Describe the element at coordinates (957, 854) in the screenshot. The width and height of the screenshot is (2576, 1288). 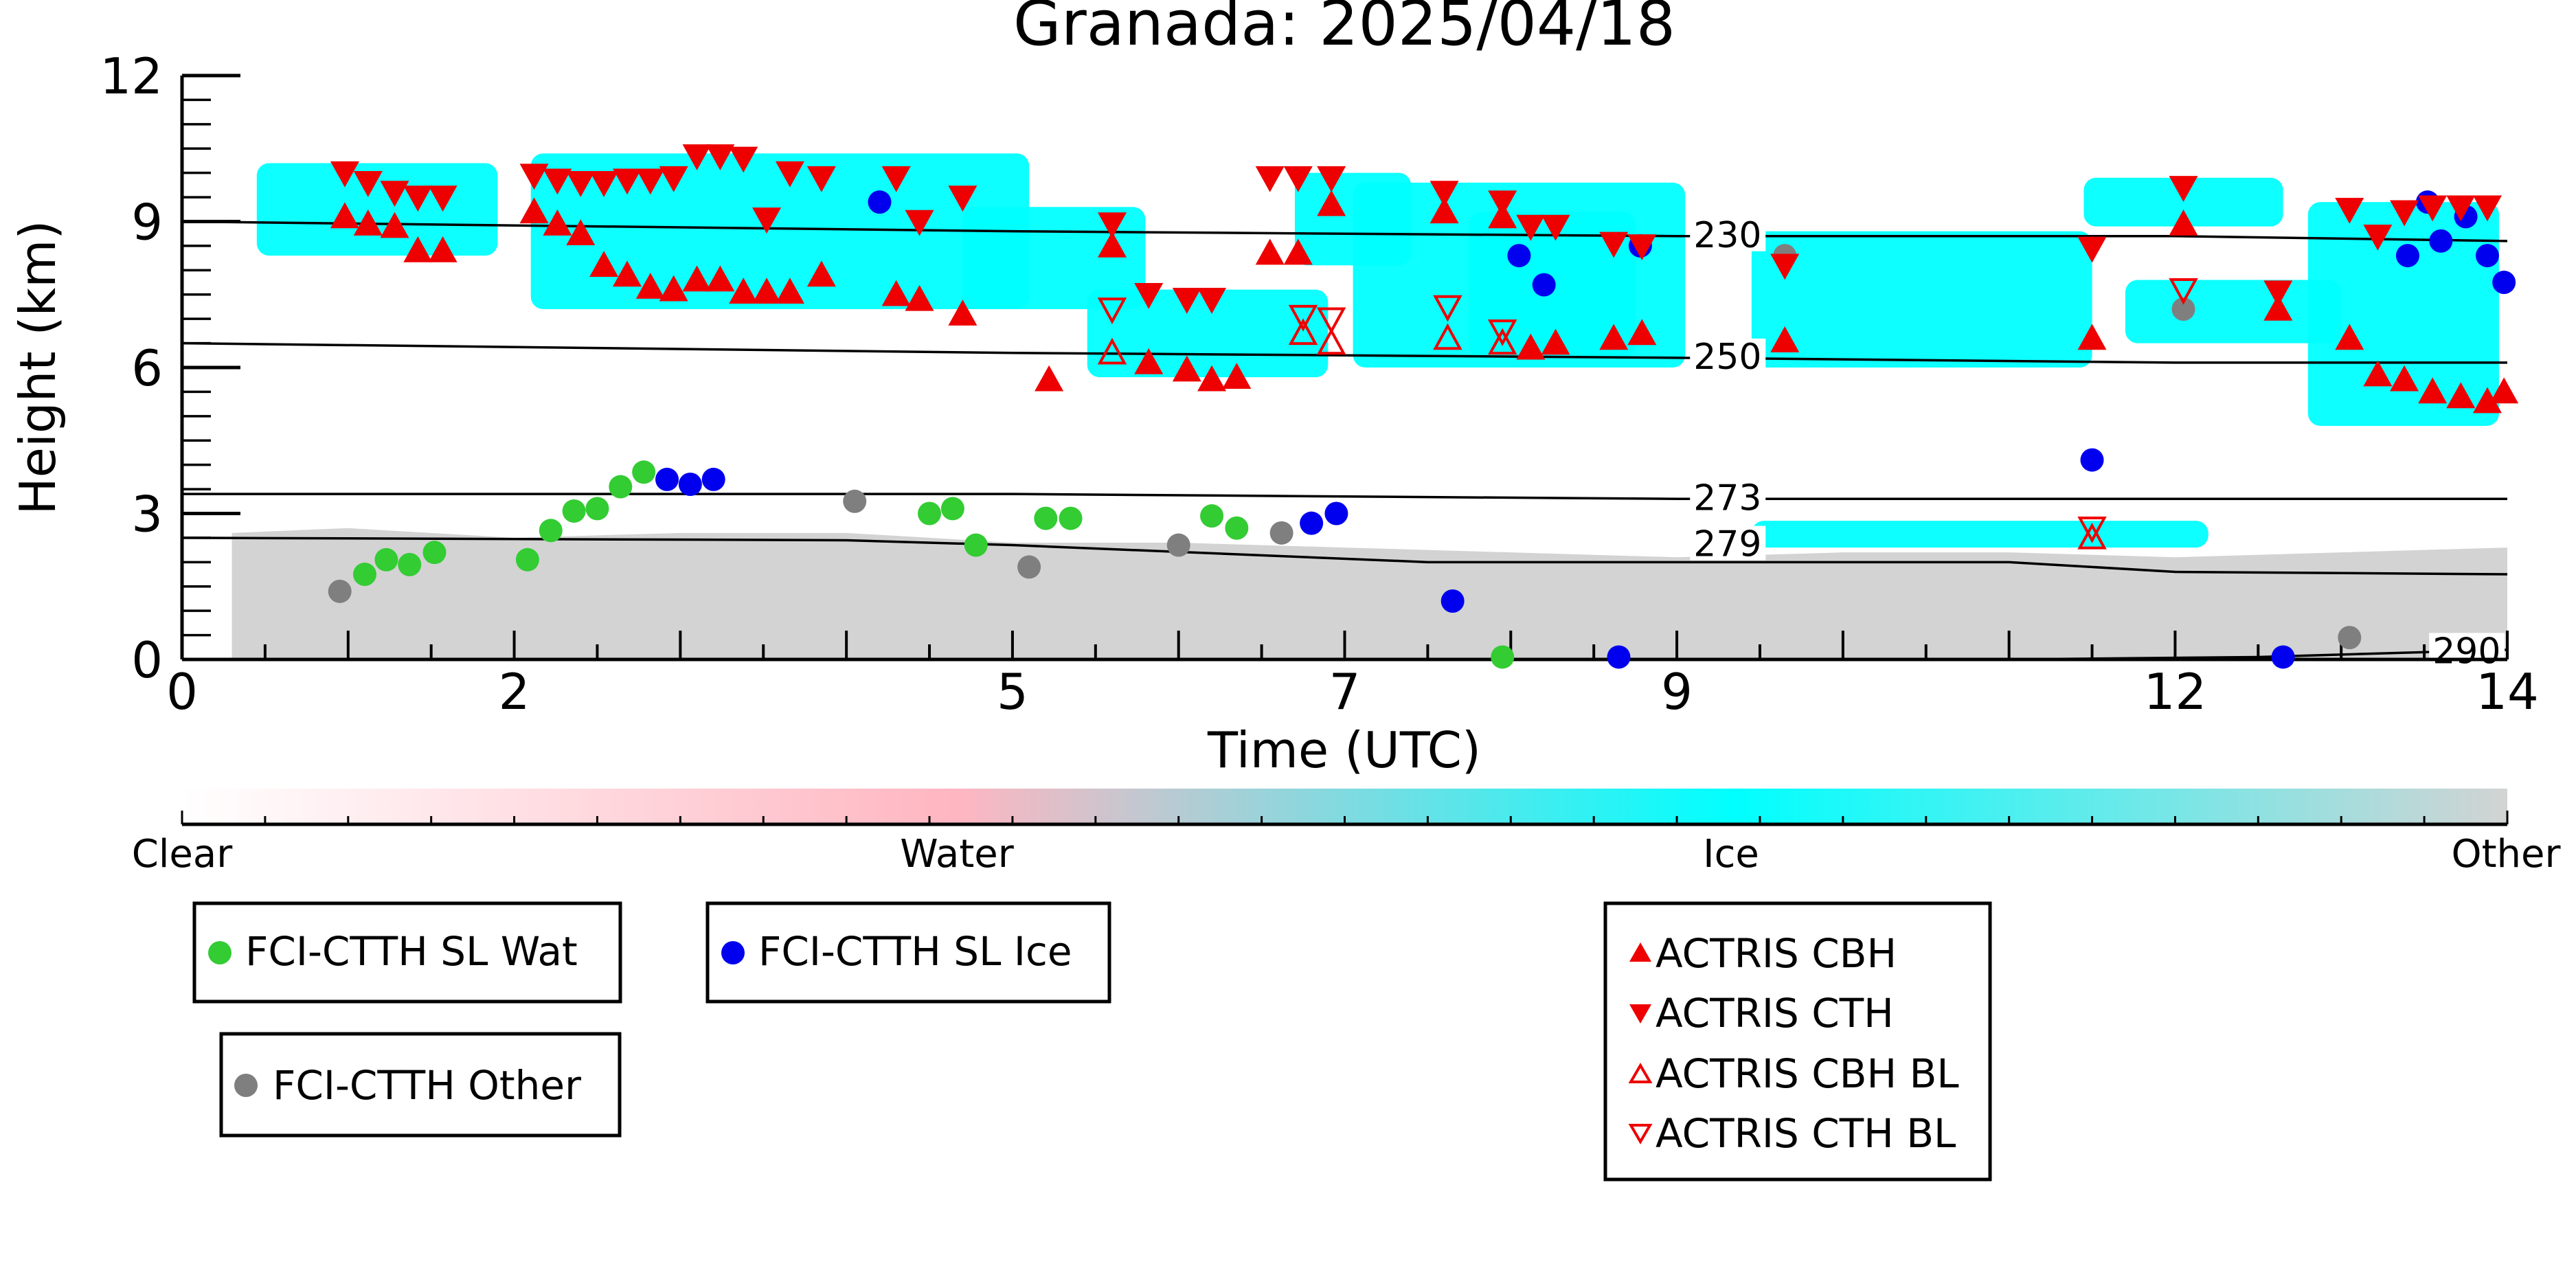
I see `colorbar-label-water: Water` at that location.